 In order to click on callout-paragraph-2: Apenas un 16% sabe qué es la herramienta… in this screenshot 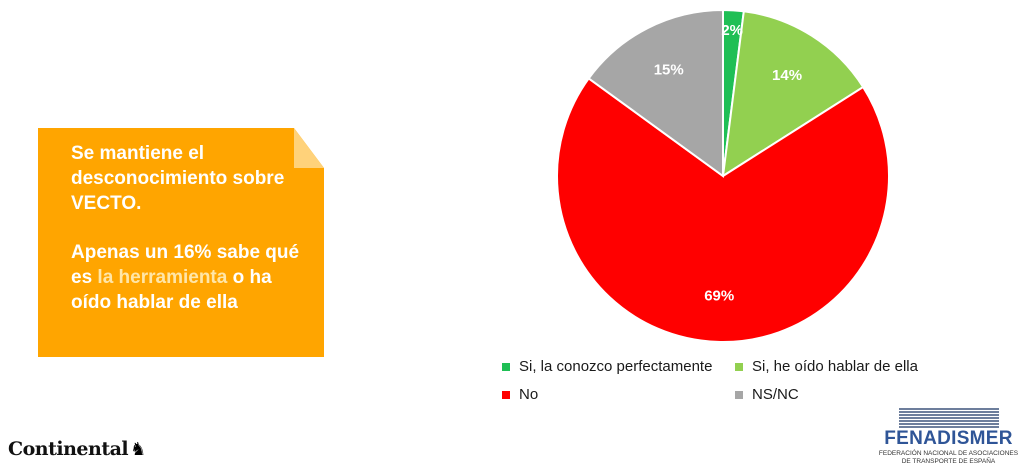, I will do `click(193, 277)`.